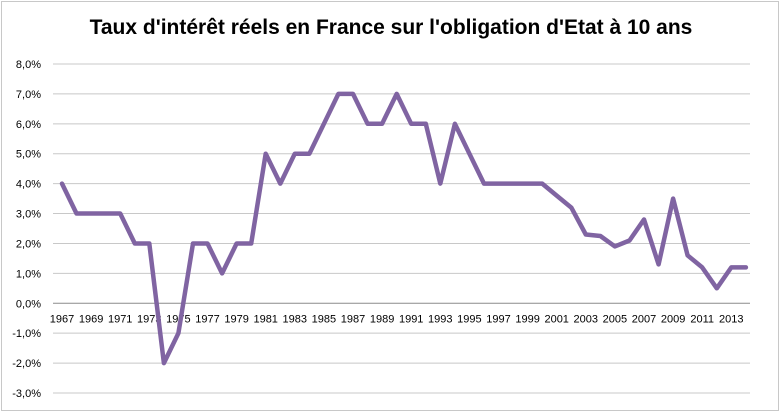  I want to click on y-tick-label: 2,0%, so click(28, 244).